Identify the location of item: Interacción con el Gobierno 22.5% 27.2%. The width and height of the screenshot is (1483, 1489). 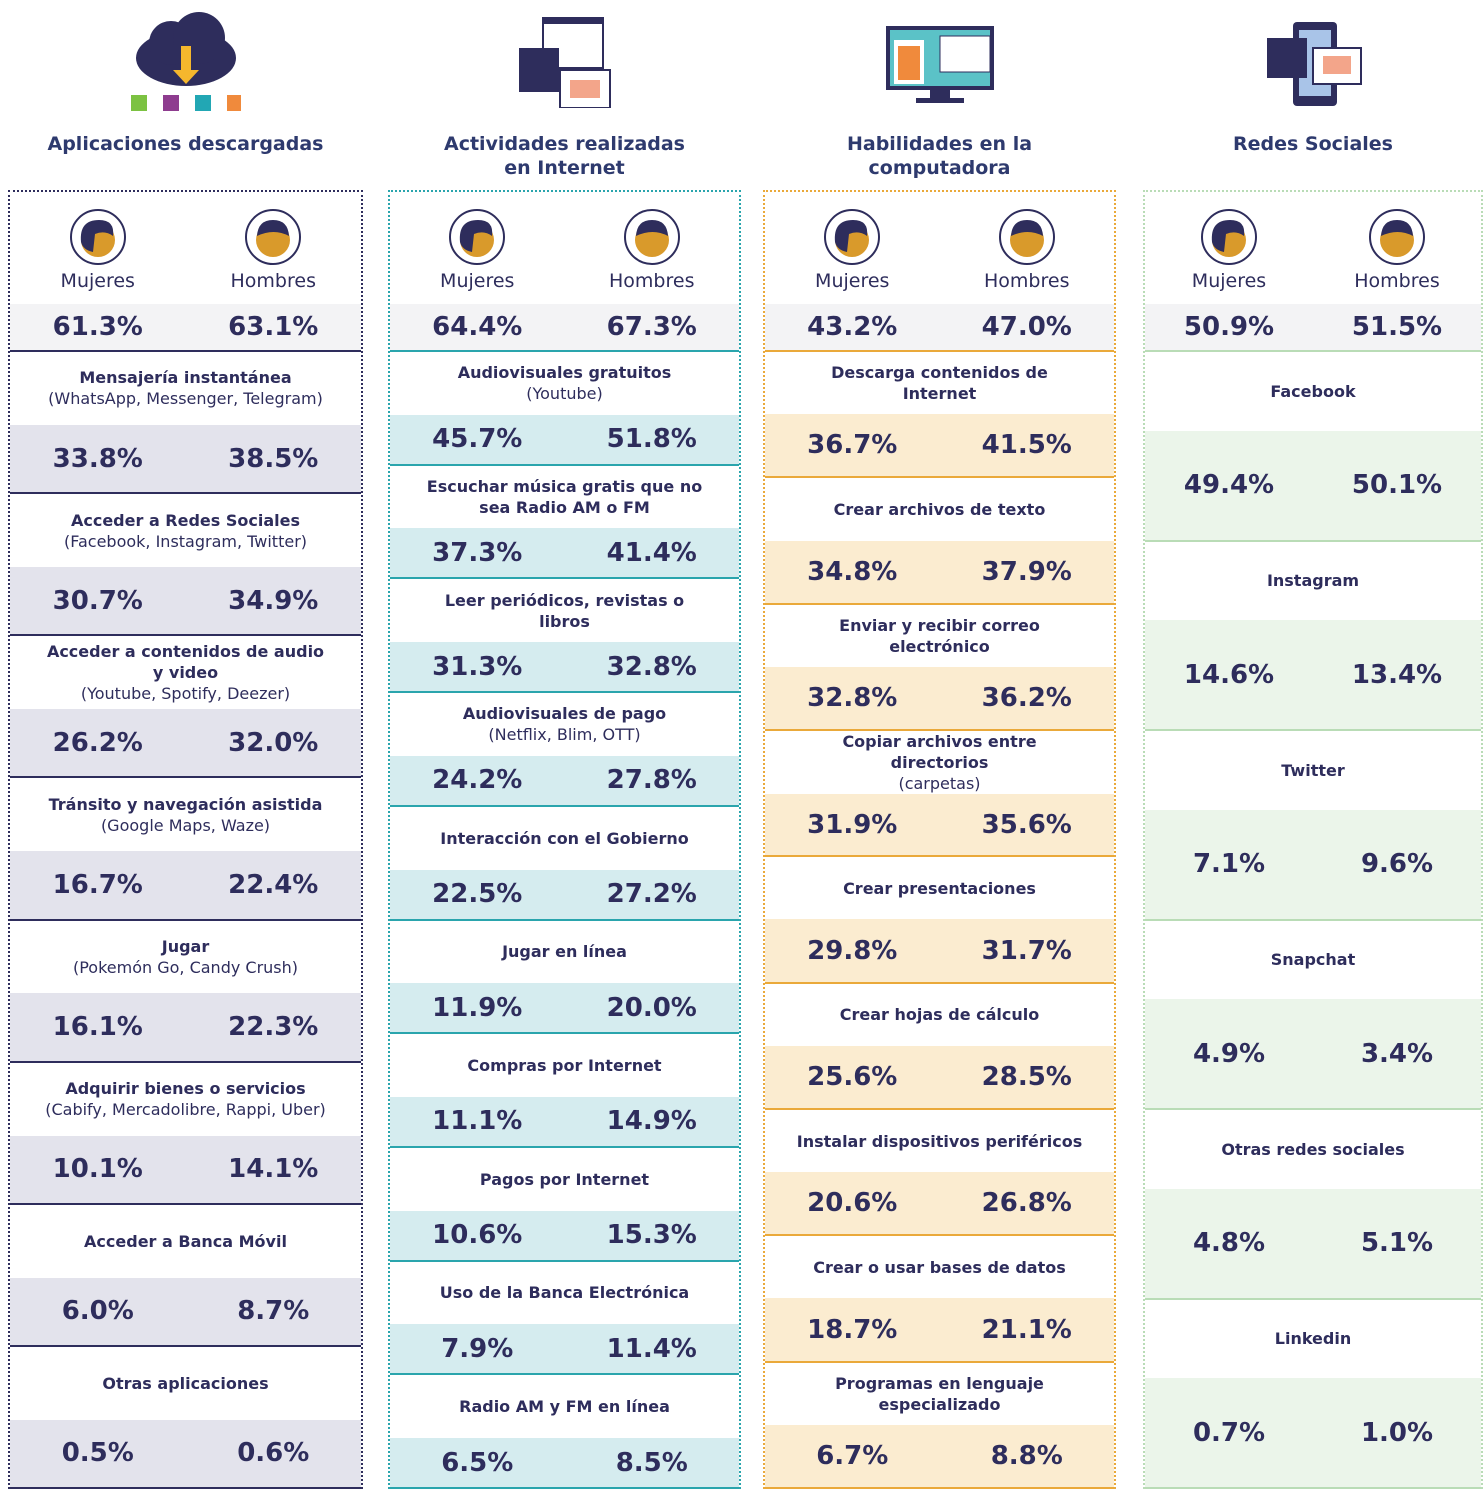
(564, 864).